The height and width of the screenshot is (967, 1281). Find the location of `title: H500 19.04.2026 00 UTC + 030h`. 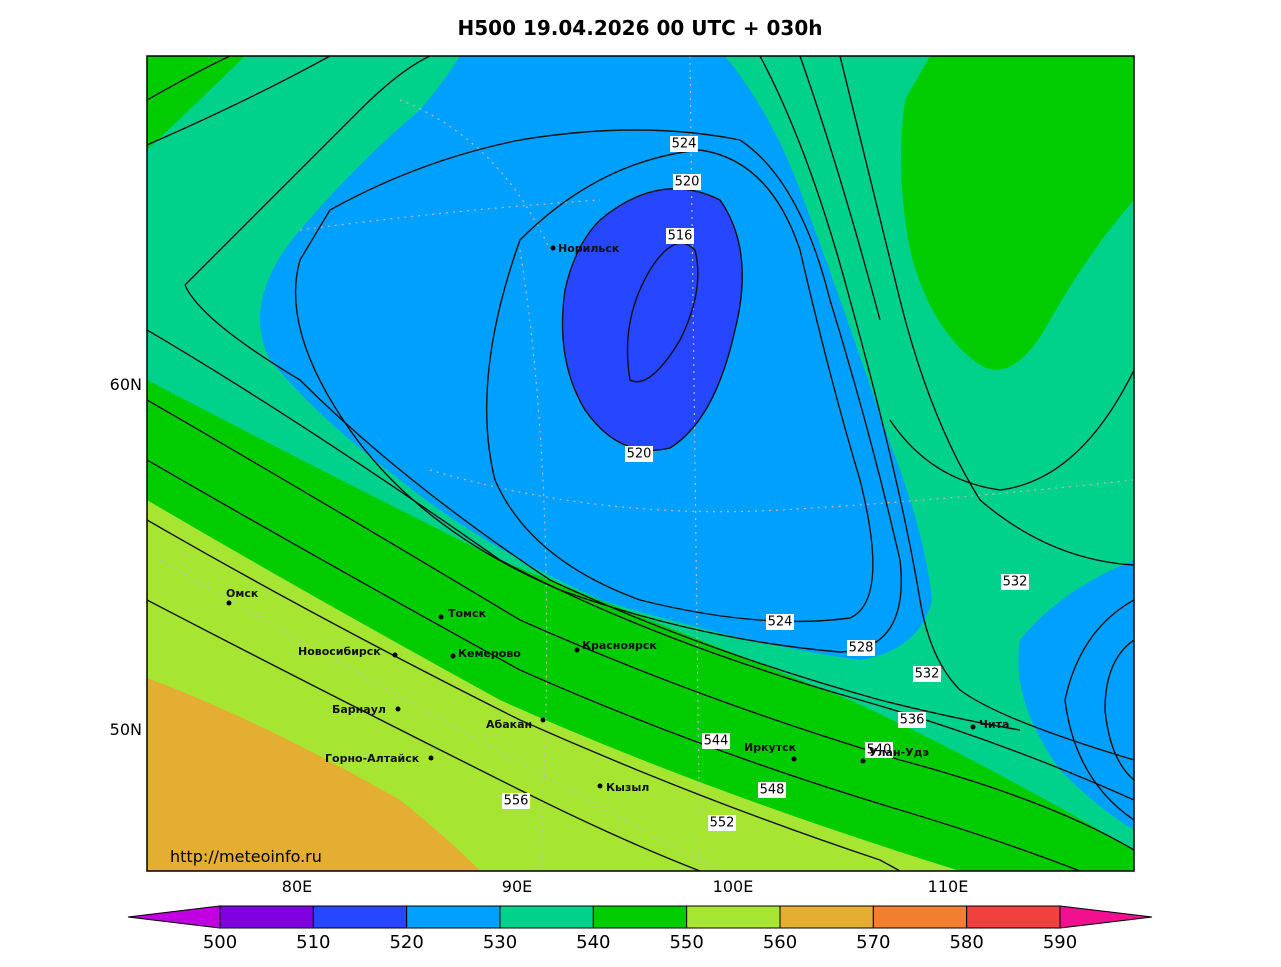

title: H500 19.04.2026 00 UTC + 030h is located at coordinates (640, 28).